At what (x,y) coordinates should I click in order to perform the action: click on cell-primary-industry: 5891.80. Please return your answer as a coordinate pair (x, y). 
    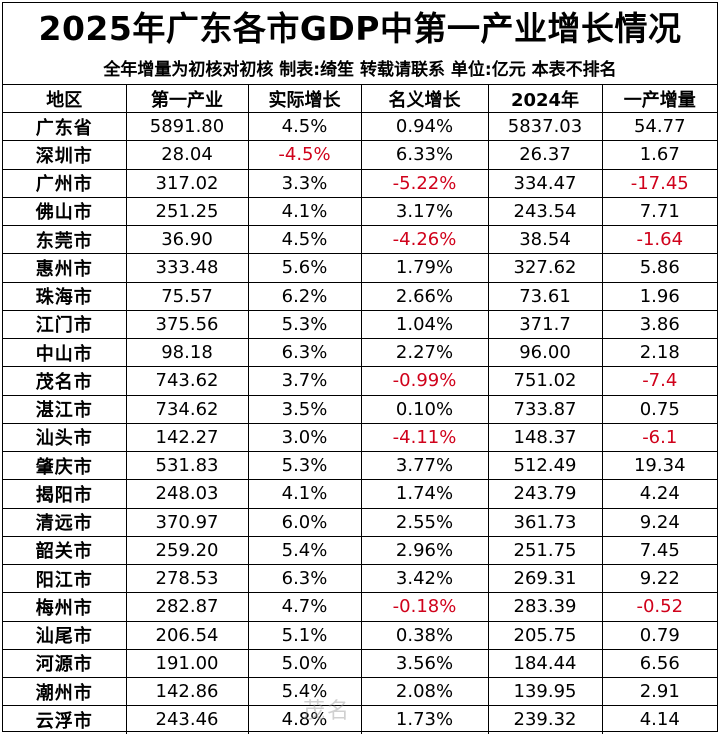
    Looking at the image, I should click on (186, 126).